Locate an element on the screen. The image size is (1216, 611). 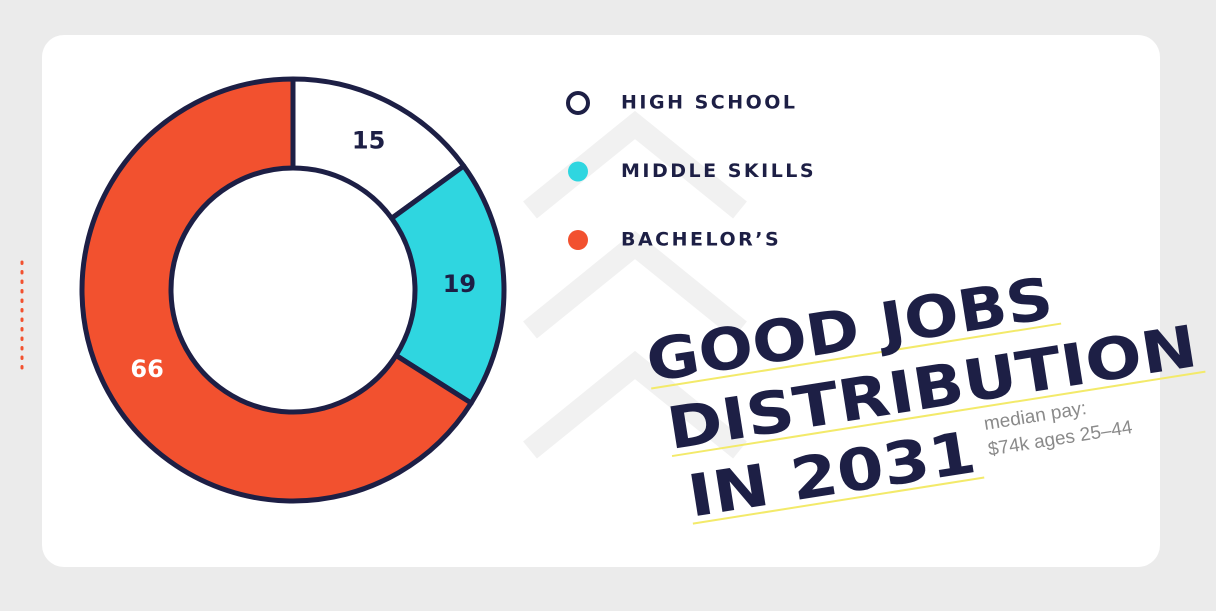
legend-label: BACHELOR’S is located at coordinates (701, 240).